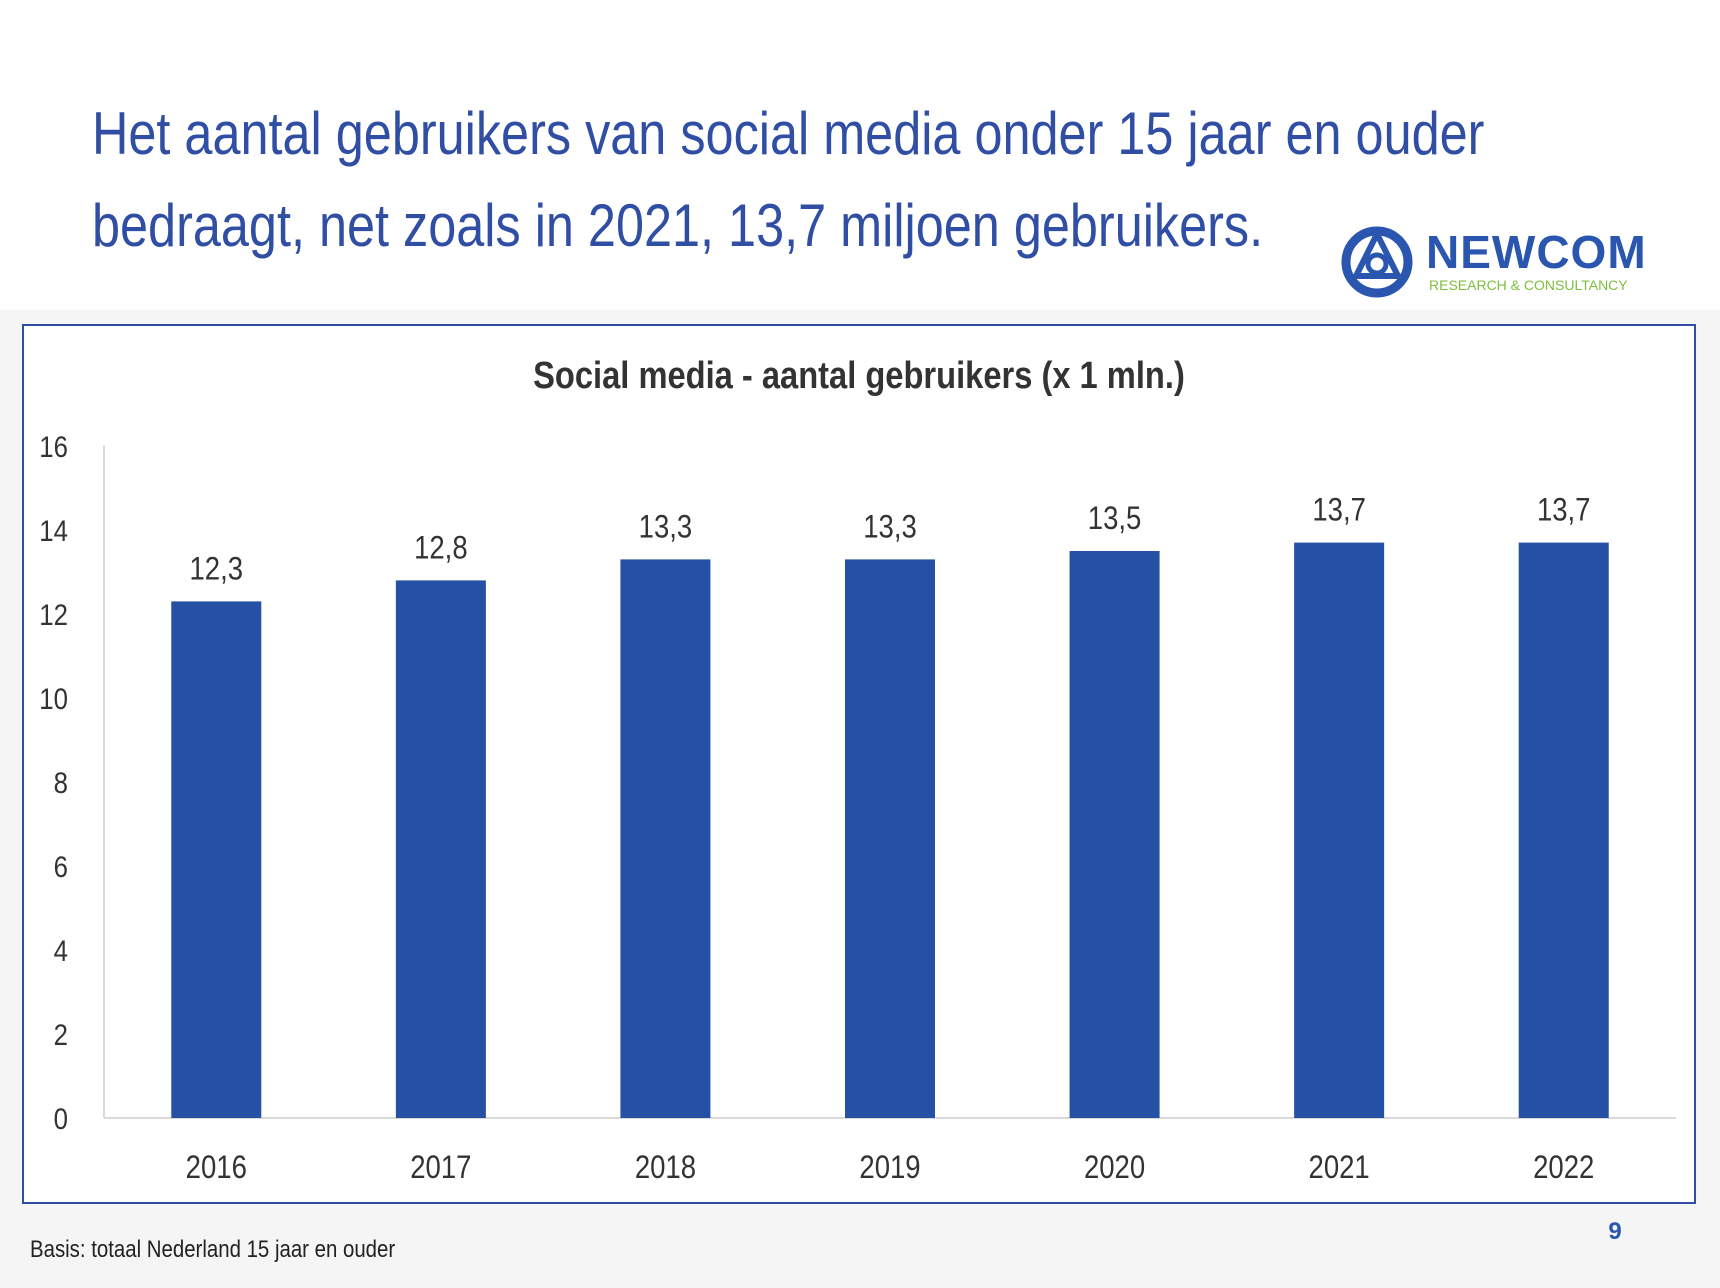  What do you see at coordinates (889, 1167) in the screenshot?
I see `x-tick-label-2019: 2019` at bounding box center [889, 1167].